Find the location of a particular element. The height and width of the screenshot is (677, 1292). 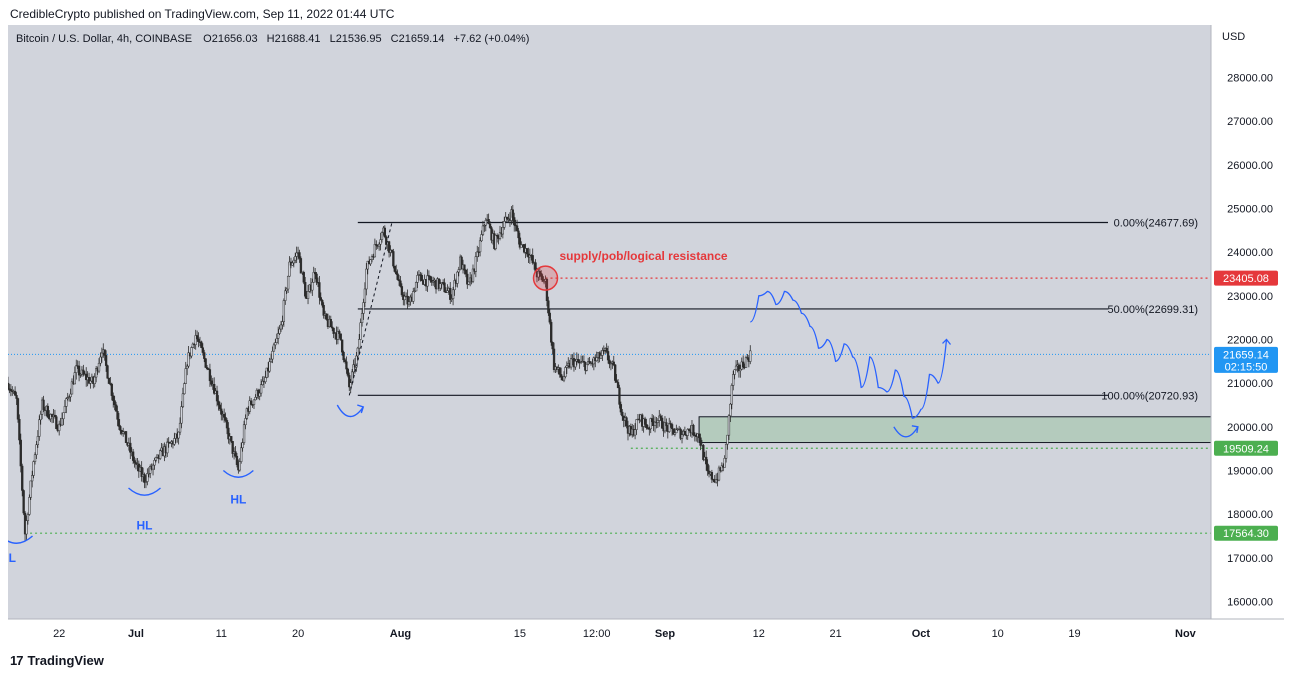

projected-path is located at coordinates (849, 354).